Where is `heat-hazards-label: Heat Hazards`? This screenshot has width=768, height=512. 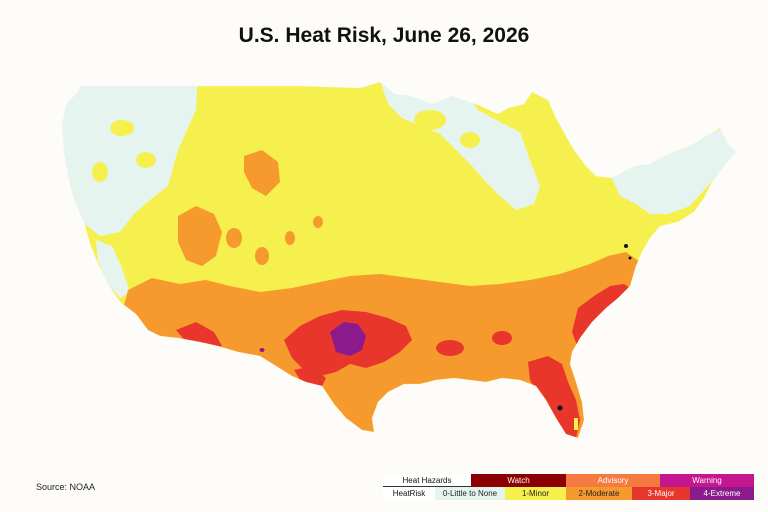 heat-hazards-label: Heat Hazards is located at coordinates (427, 480).